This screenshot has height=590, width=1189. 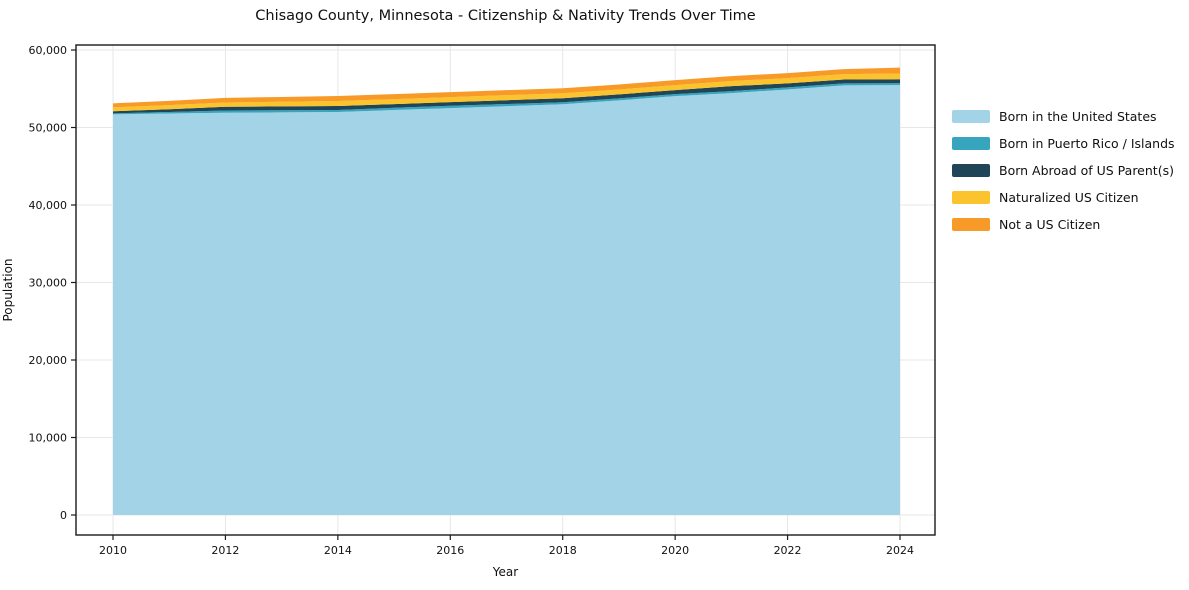 I want to click on legend-item-born-in-puerto-rico-islands: Born in Puerto Rico / Islands, so click(x=1063, y=143).